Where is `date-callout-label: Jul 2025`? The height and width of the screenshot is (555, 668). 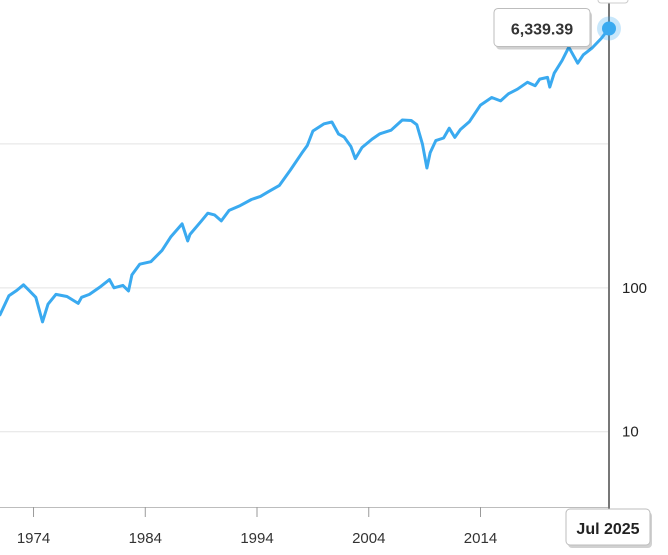
date-callout-label: Jul 2025 is located at coordinates (607, 529).